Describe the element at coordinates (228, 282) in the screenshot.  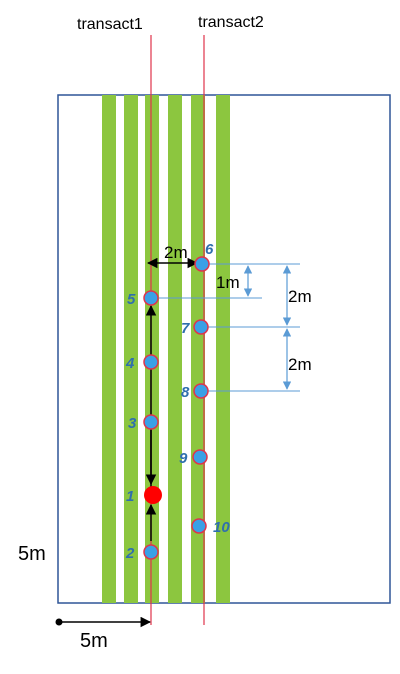
I see `gap-one-label: 1m` at that location.